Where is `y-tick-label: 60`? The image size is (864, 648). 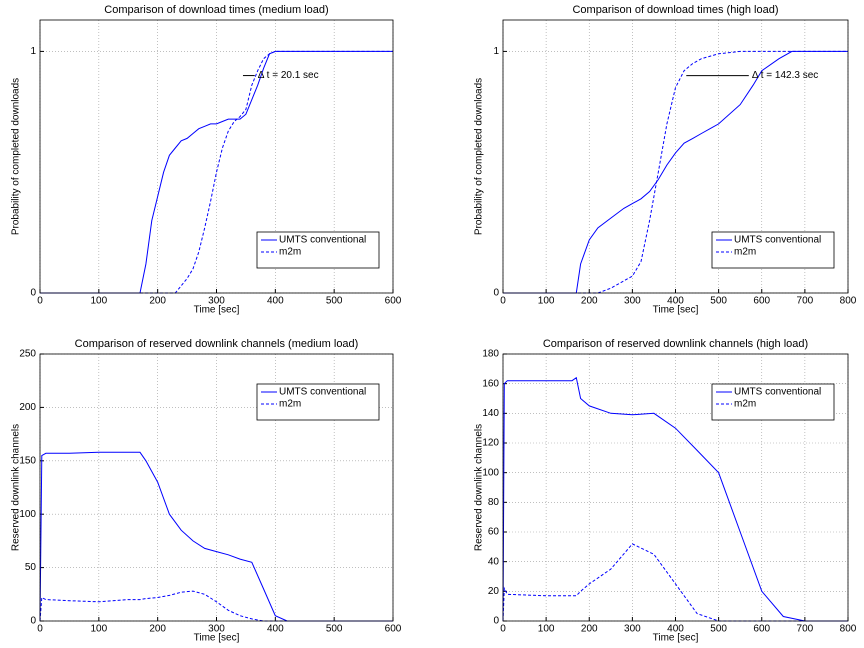 y-tick-label: 60 is located at coordinates (494, 532).